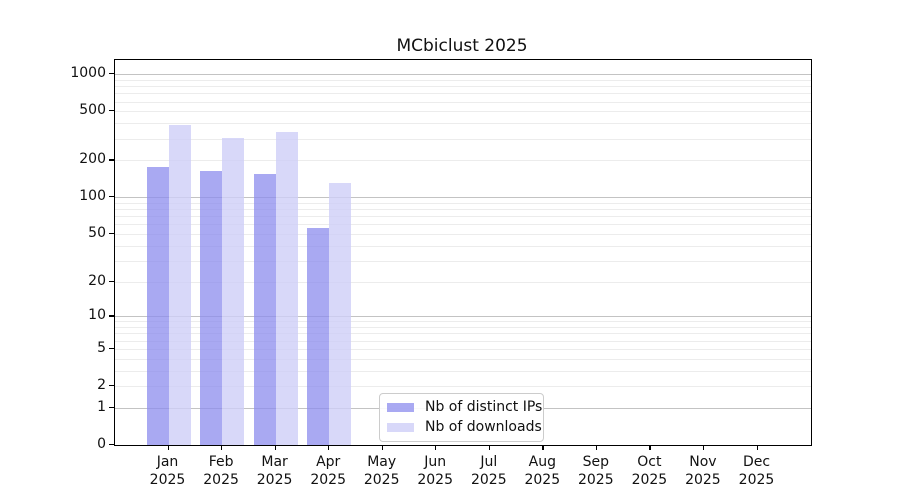 The height and width of the screenshot is (500, 900). What do you see at coordinates (179, 285) in the screenshot?
I see `bar-jan-downloads` at bounding box center [179, 285].